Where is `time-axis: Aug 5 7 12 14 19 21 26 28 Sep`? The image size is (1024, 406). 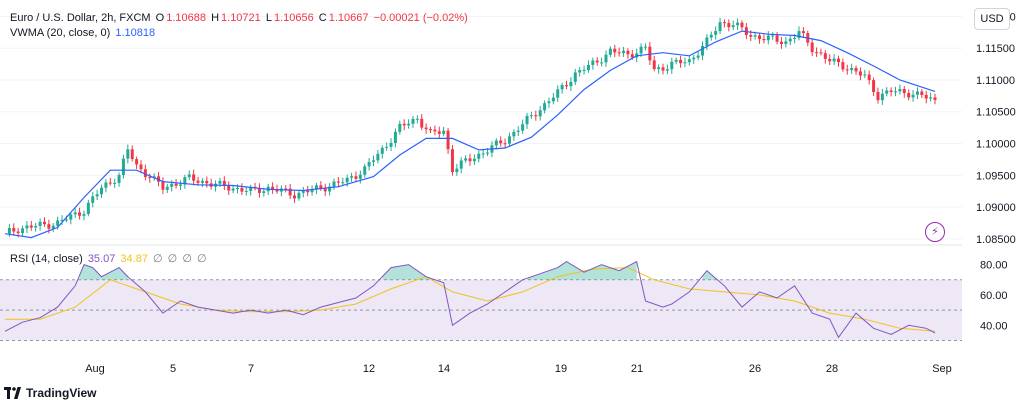
time-axis: Aug 5 7 12 14 19 21 26 28 Sep is located at coordinates (518, 369).